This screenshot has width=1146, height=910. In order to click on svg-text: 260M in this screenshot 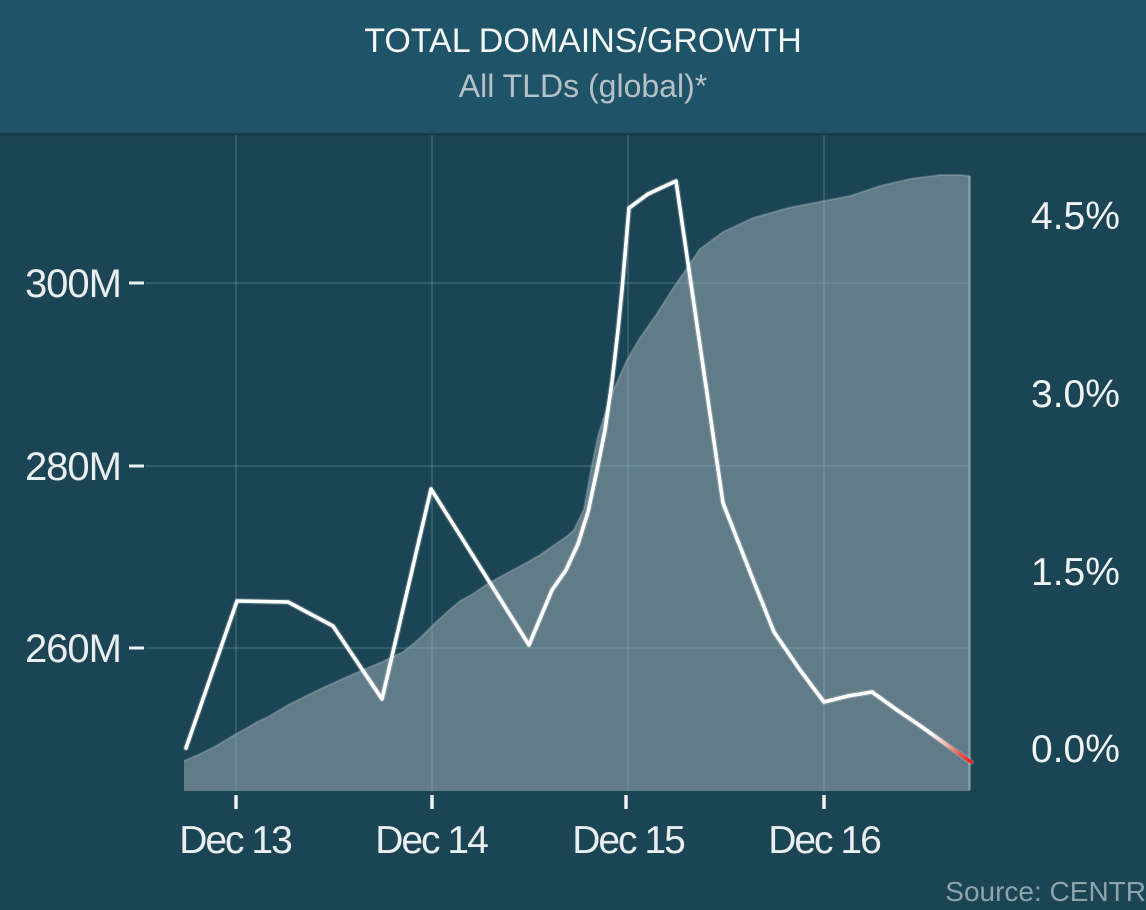, I will do `click(73, 649)`.